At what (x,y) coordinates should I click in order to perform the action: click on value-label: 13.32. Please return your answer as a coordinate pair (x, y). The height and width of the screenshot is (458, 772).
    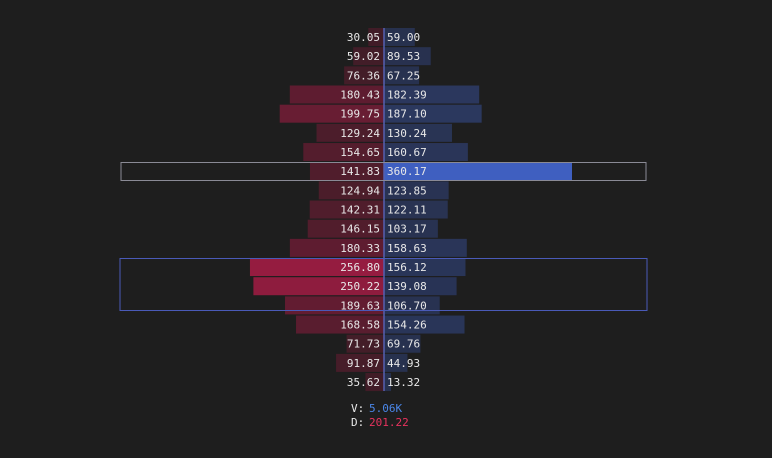
    Looking at the image, I should click on (403, 382).